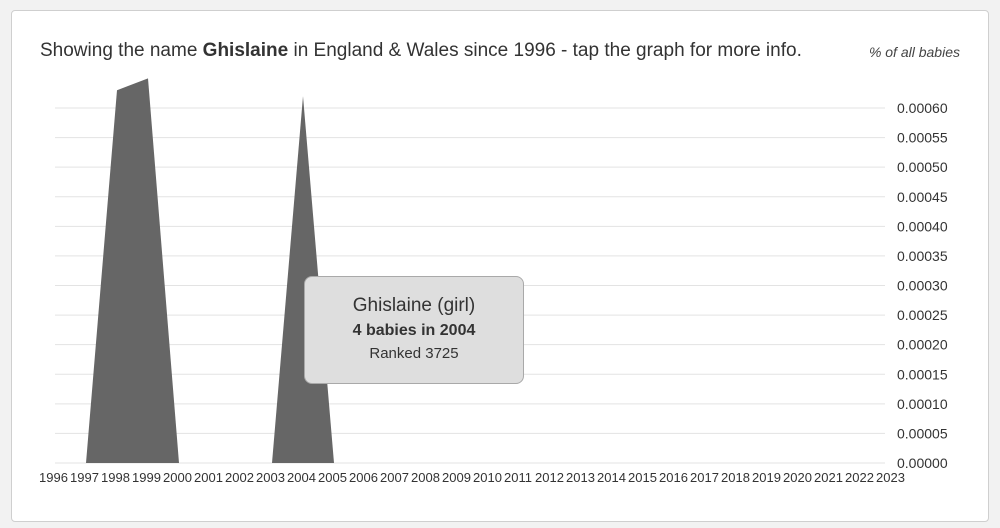  Describe the element at coordinates (270, 477) in the screenshot. I see `x-tick-label: 2003` at that location.